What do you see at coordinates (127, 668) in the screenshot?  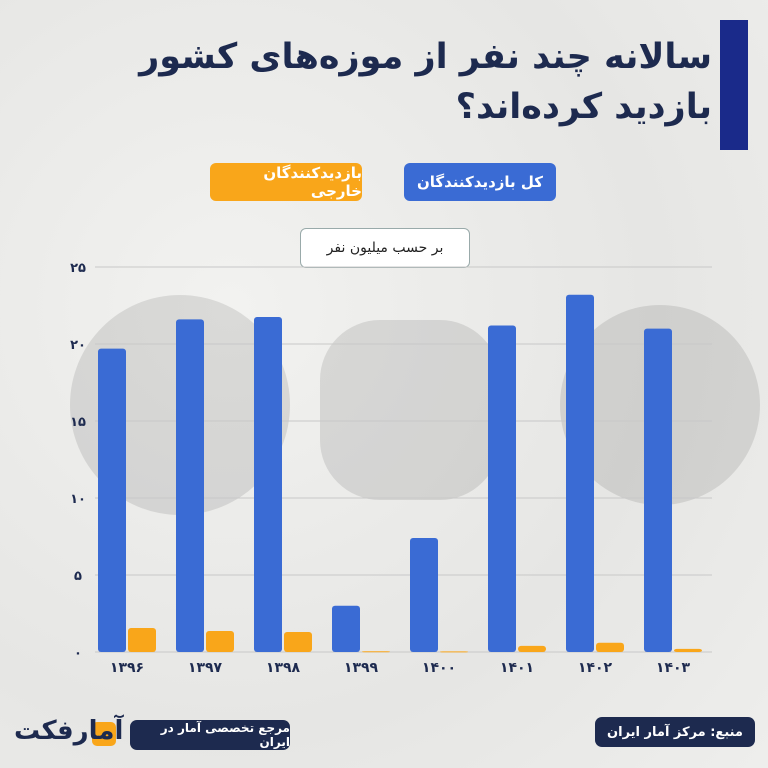 I see `x-tick-label: ۱۳۹۶` at bounding box center [127, 668].